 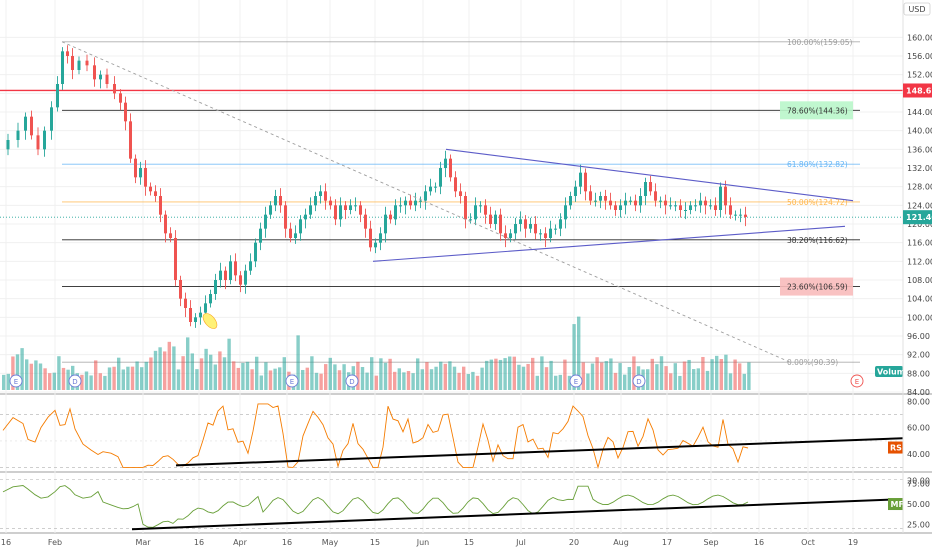 What do you see at coordinates (919, 75) in the screenshot?
I see `price-tick-label: 152.00` at bounding box center [919, 75].